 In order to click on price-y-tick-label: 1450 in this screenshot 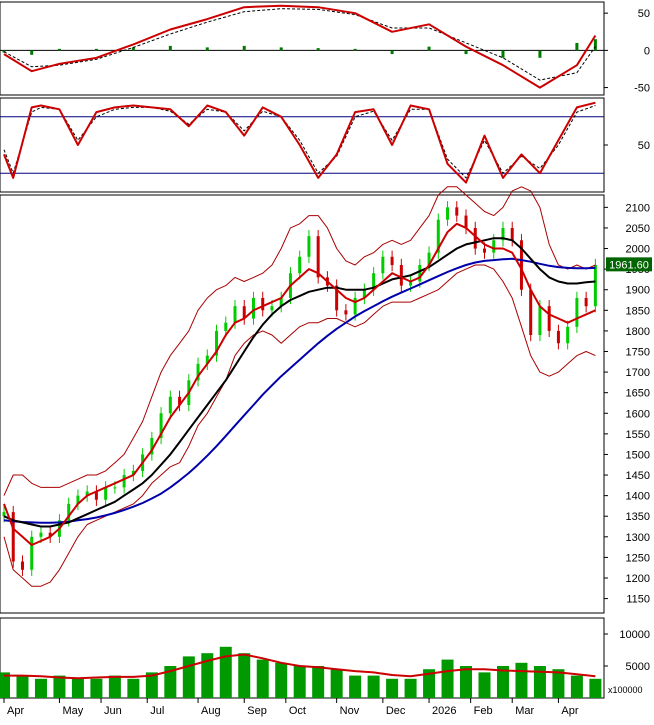, I will do `click(638, 476)`.